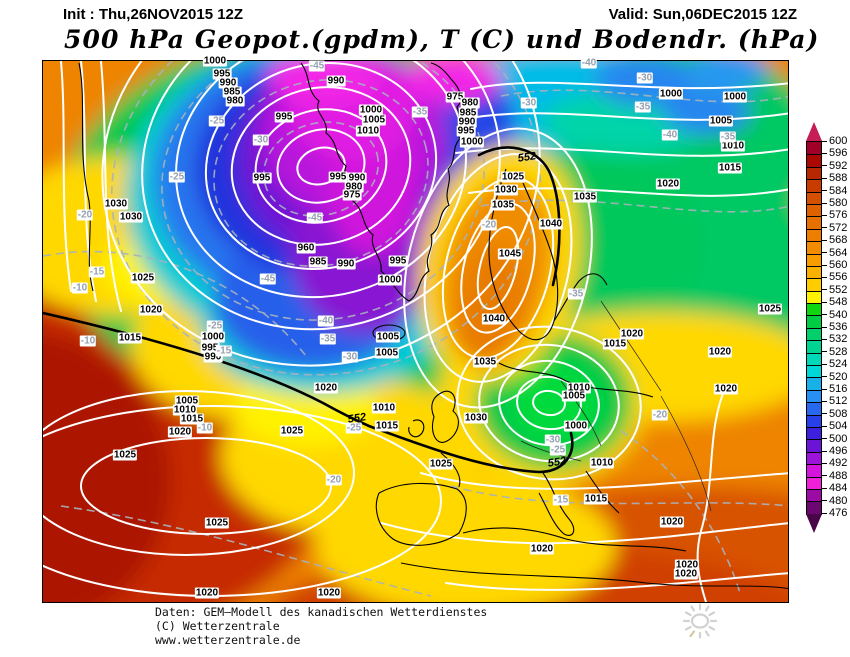  Describe the element at coordinates (834, 501) in the screenshot. I see `colorbar-label: 480` at that location.